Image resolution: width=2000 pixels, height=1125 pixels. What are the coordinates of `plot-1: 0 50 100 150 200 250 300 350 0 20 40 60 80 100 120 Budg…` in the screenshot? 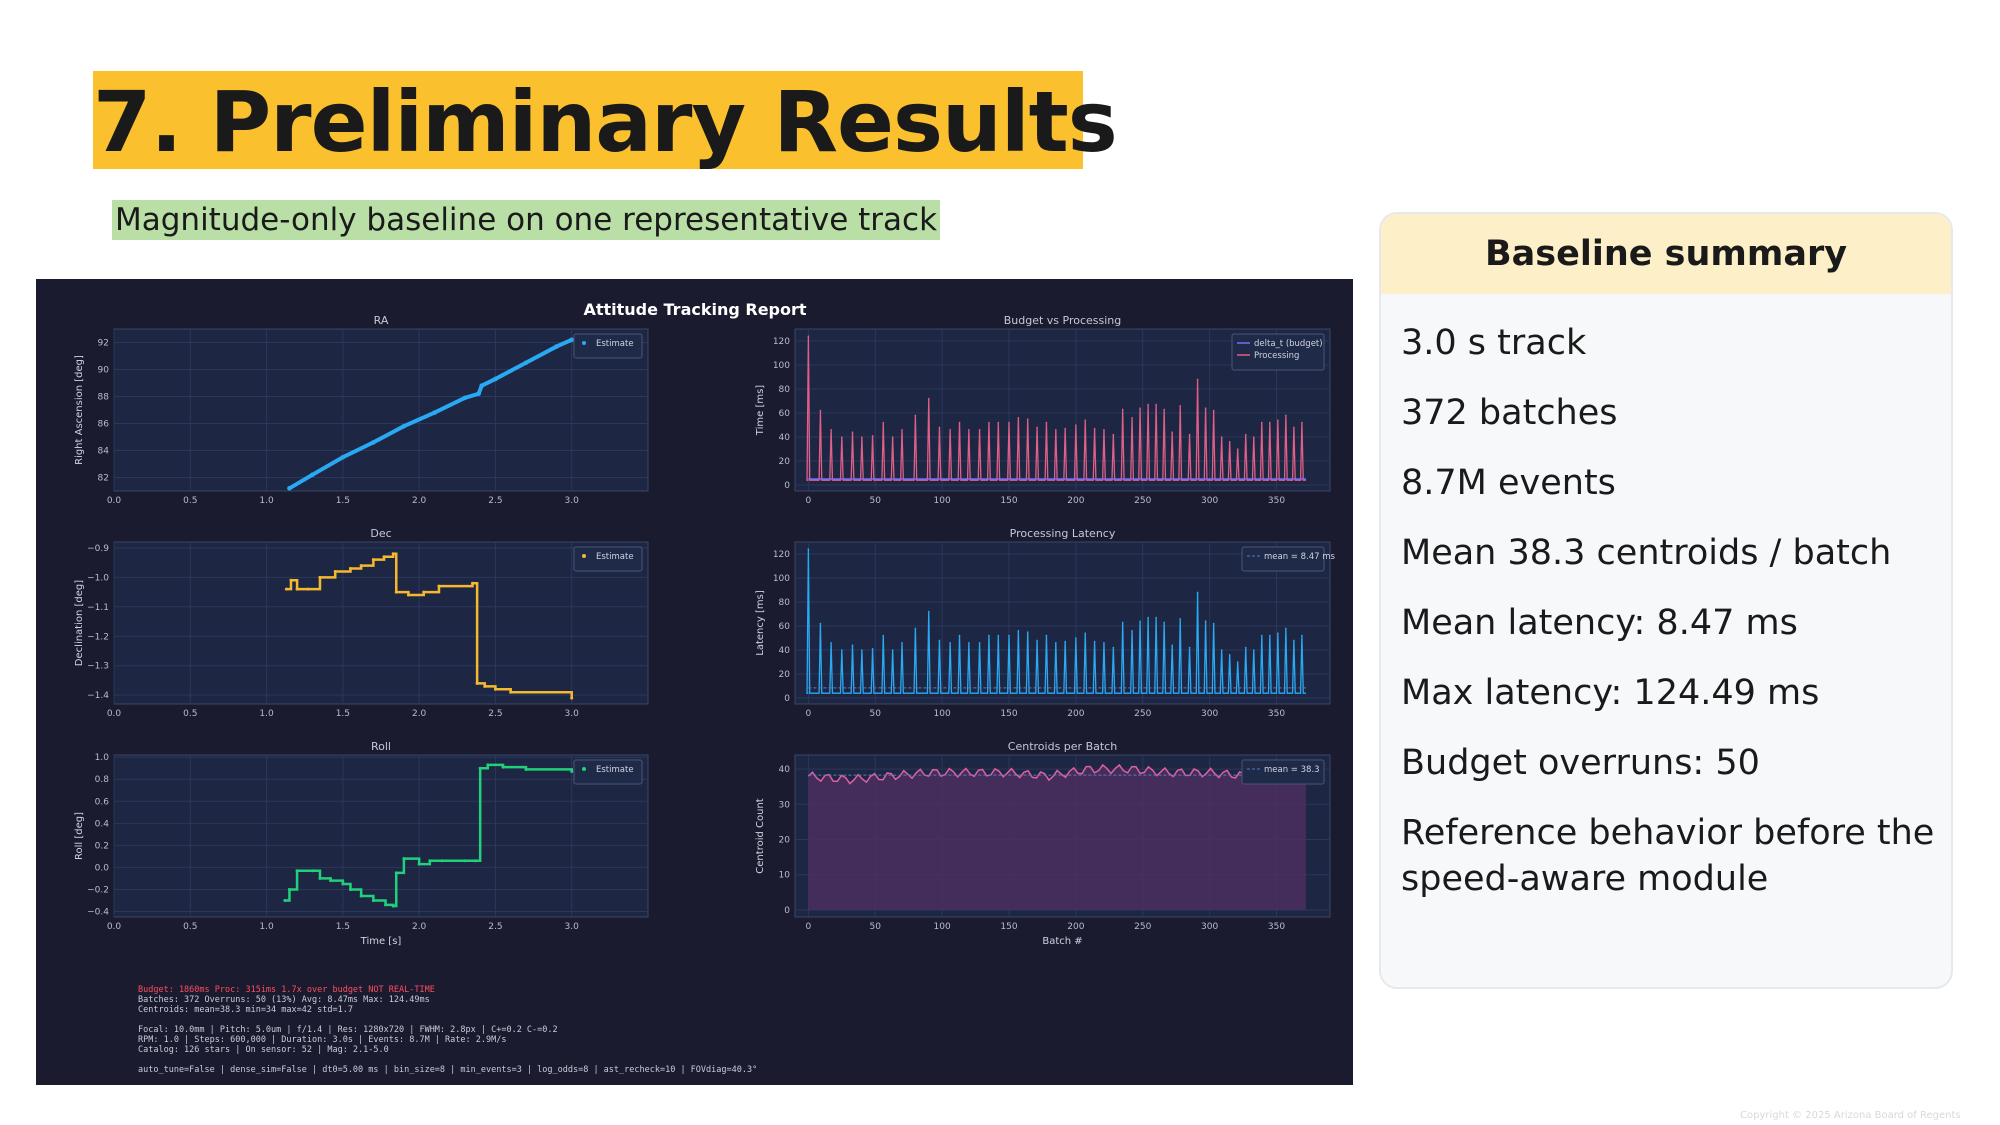 It's located at (1043, 410).